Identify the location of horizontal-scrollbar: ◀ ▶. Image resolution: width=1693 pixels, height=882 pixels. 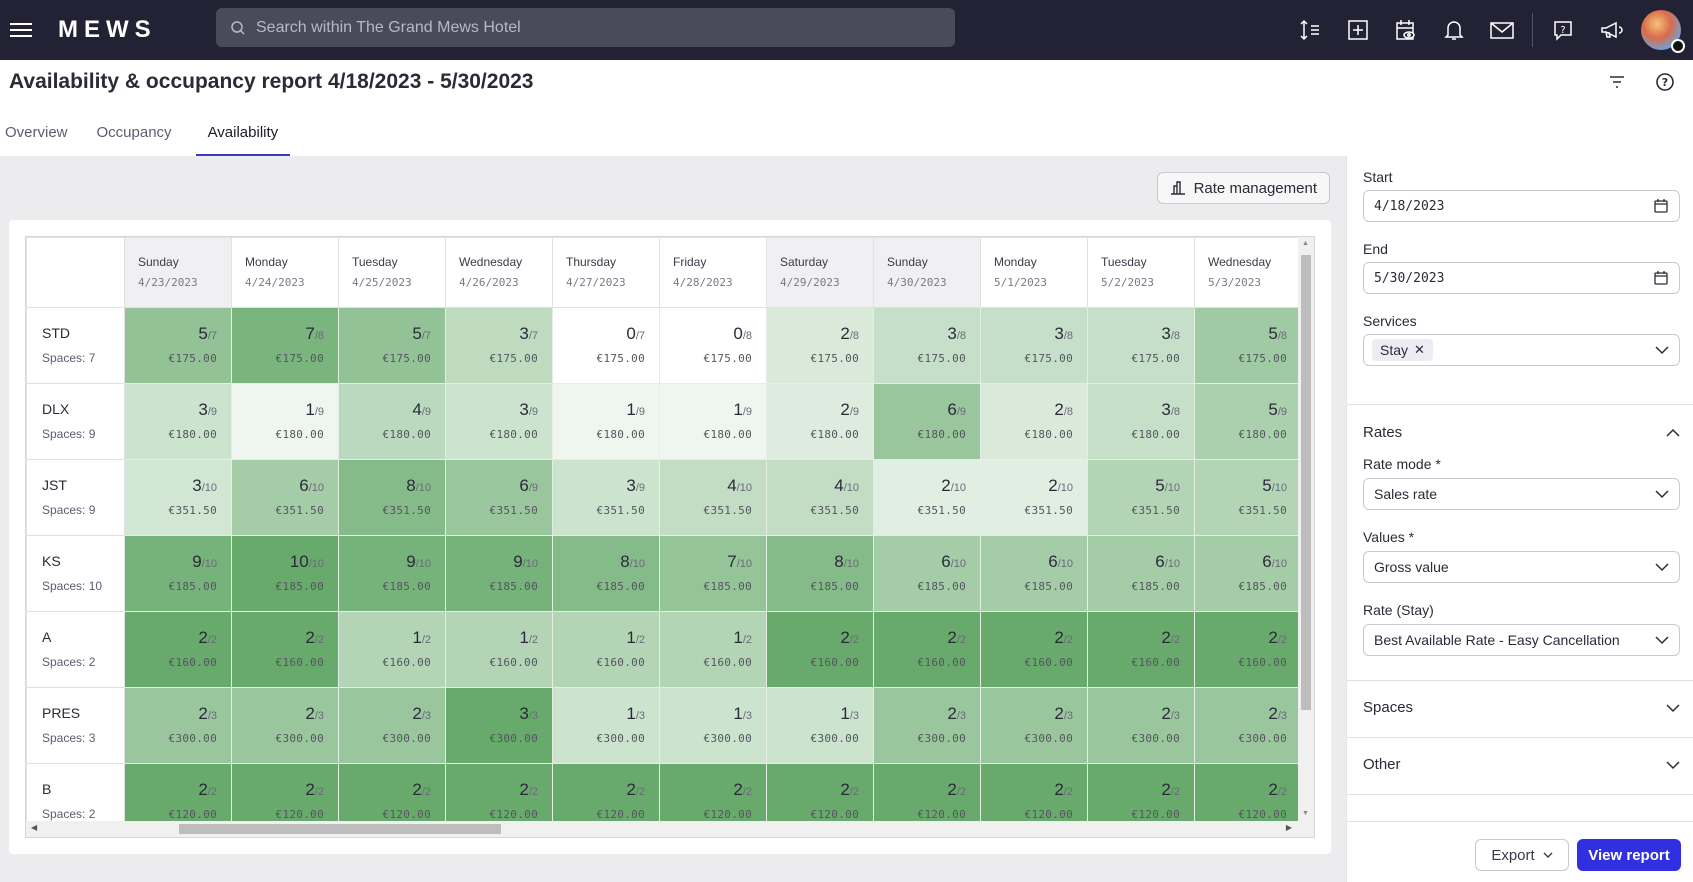
(670, 829).